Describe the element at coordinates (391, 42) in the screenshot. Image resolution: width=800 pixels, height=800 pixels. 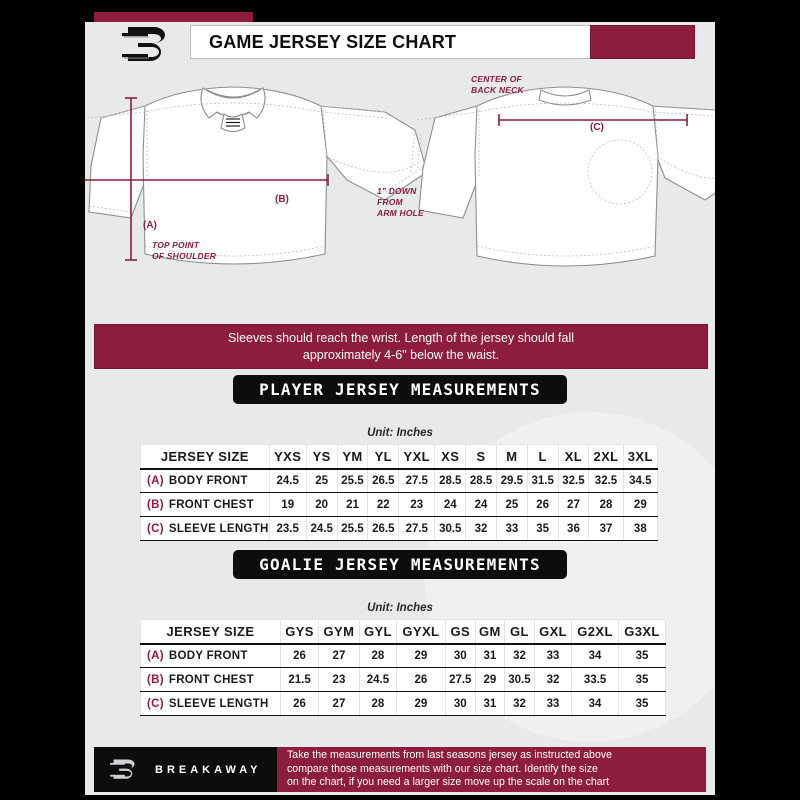
I see `page-title-box: GAME JERSEY SIZE CHART` at that location.